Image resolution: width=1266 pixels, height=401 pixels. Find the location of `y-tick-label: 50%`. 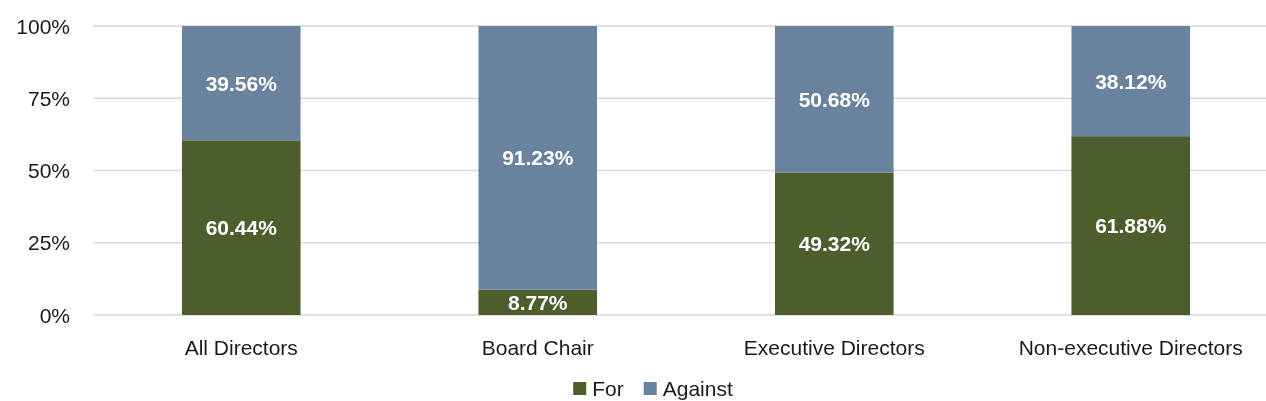

y-tick-label: 50% is located at coordinates (48, 171).